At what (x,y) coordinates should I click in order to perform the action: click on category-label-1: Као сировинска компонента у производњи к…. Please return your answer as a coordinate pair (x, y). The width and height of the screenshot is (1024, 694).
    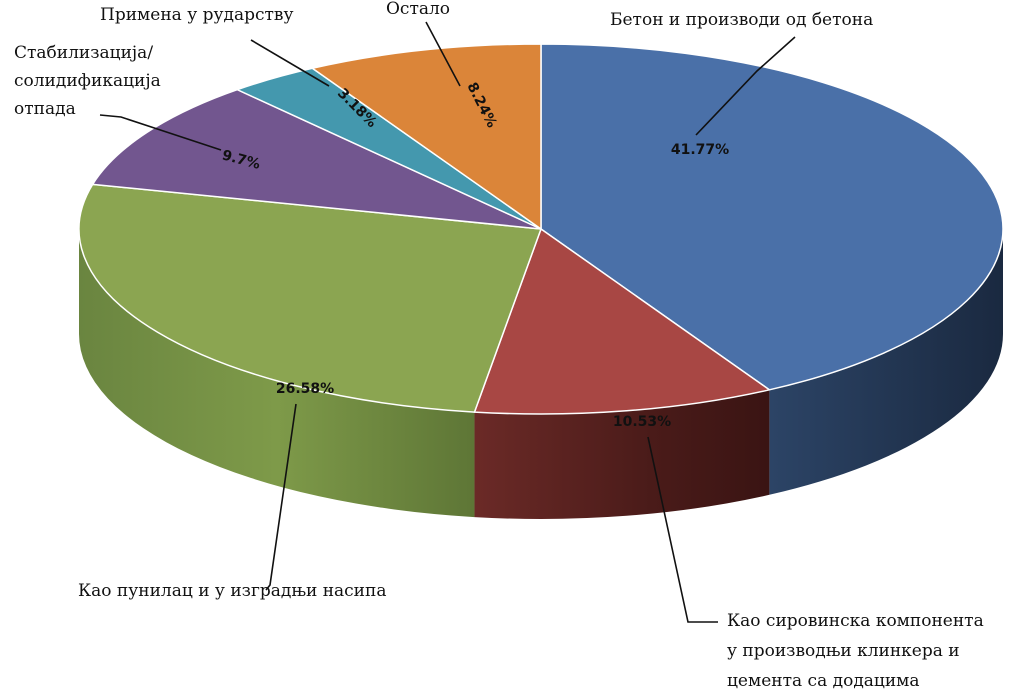
    Looking at the image, I should click on (858, 651).